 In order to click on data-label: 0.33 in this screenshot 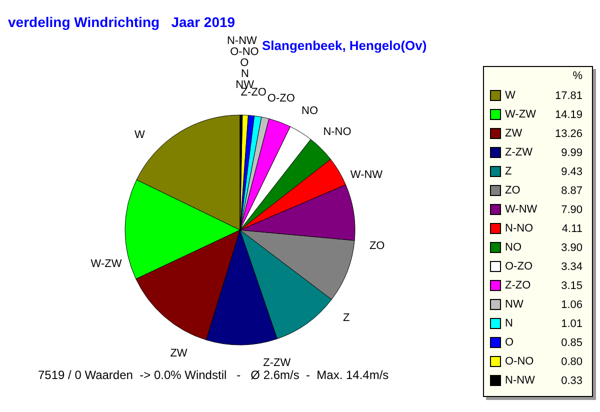, I will do `click(571, 381)`.